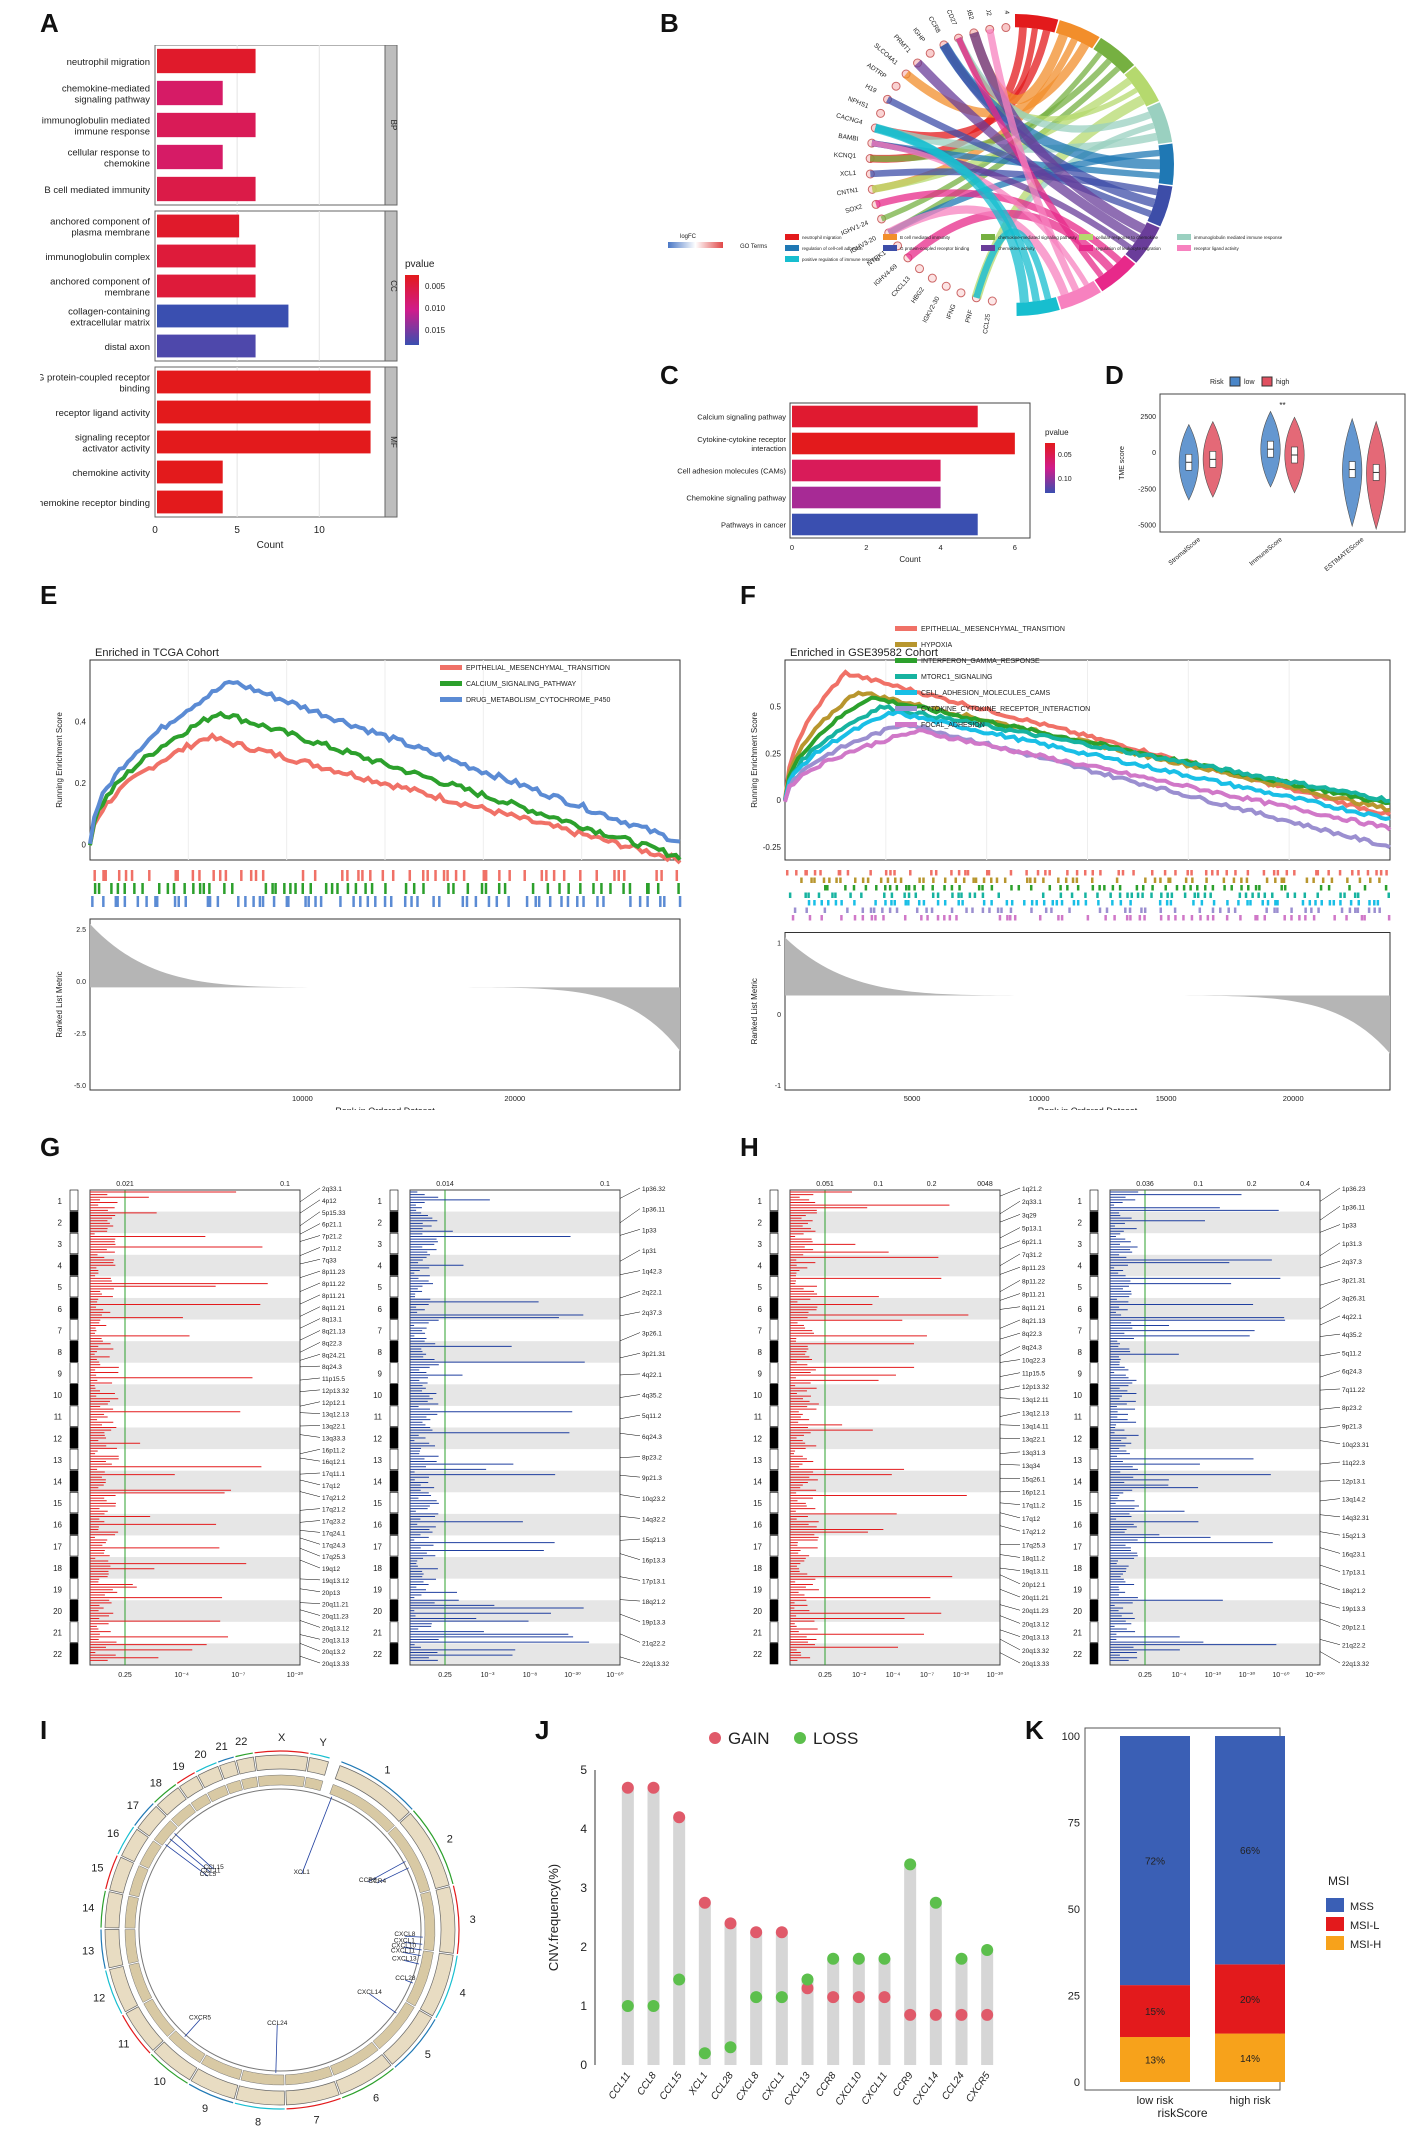 Image resolution: width=1417 pixels, height=2139 pixels. I want to click on x-tick-label: 5, so click(237, 530).